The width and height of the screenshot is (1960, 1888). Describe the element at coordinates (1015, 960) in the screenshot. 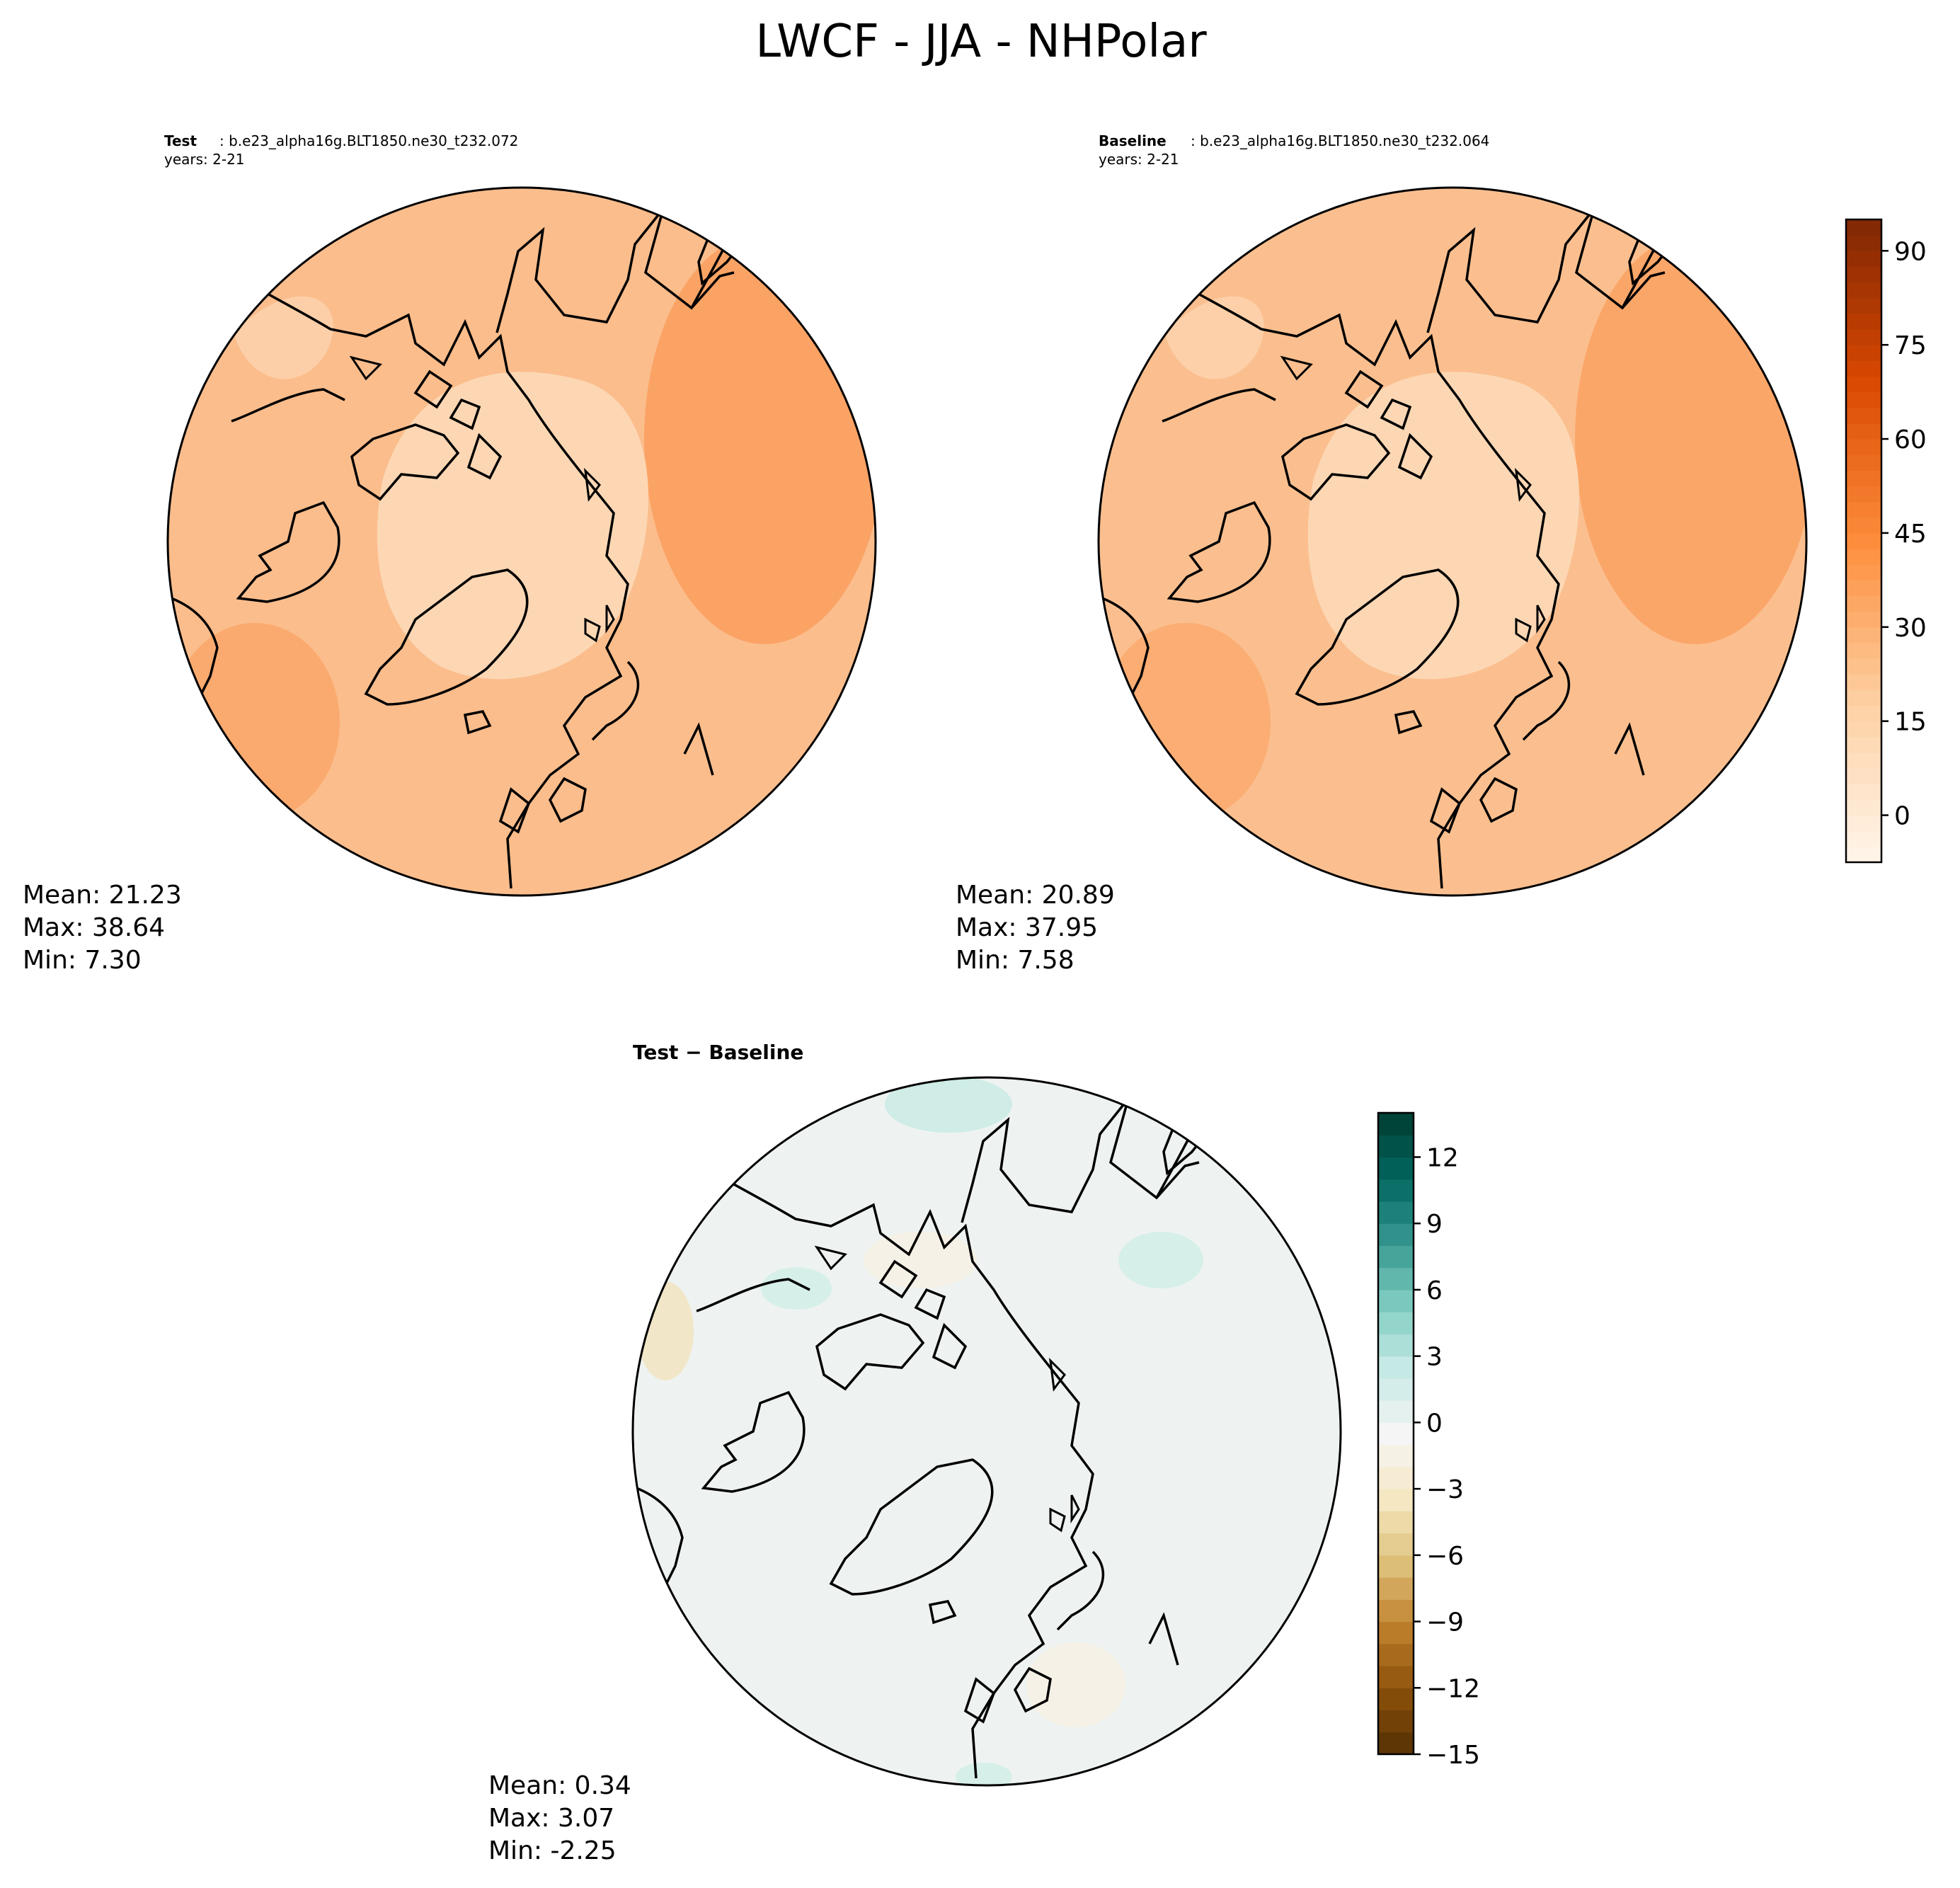

I see `baseline-stat-min: Min: 7.58` at that location.